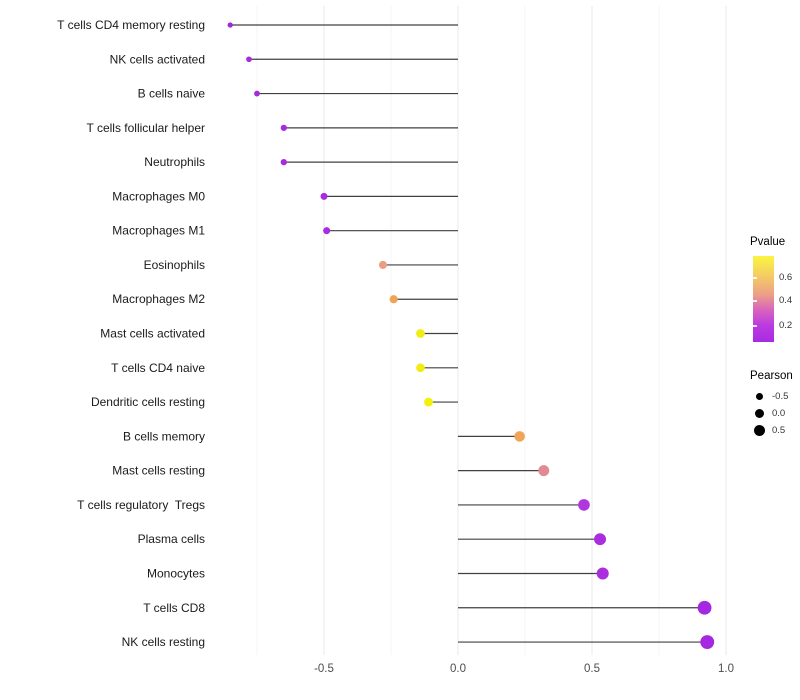  I want to click on pearson-legend-label: -0.5, so click(780, 396).